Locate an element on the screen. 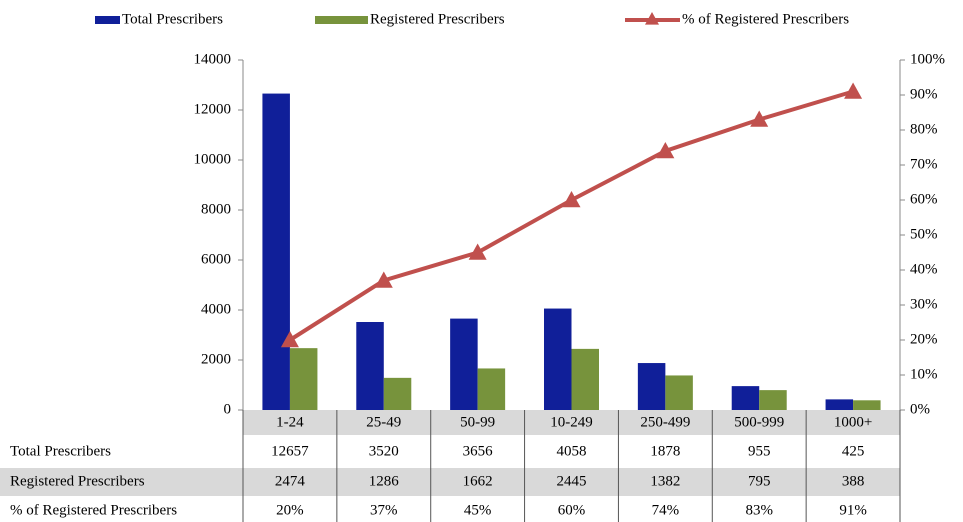 This screenshot has height=522, width=963. x-tick-label: 25-49 is located at coordinates (383, 422).